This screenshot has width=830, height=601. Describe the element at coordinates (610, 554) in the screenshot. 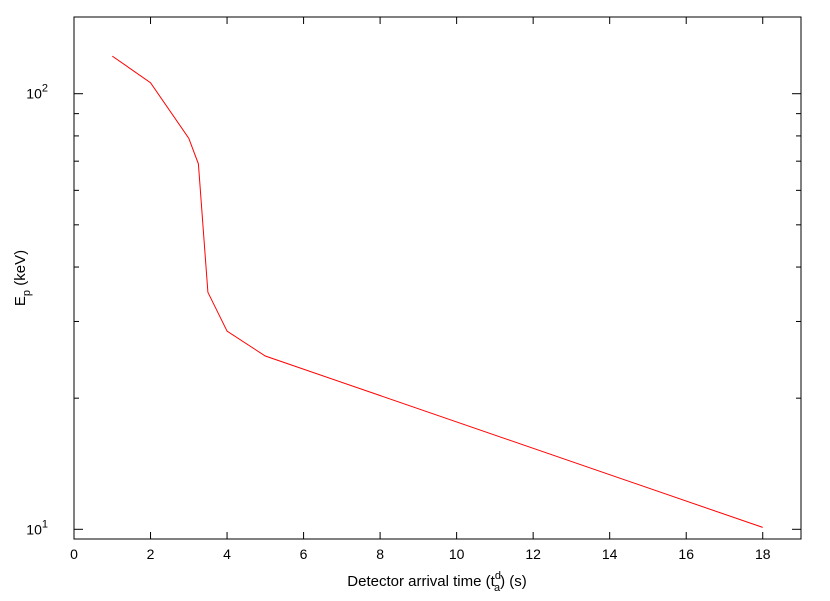

I see `x-tick-label: 14` at that location.